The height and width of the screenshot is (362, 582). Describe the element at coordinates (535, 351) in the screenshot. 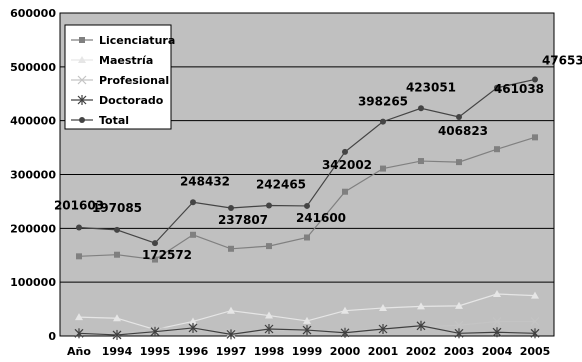

I see `x-tick-label-12: 2005` at that location.